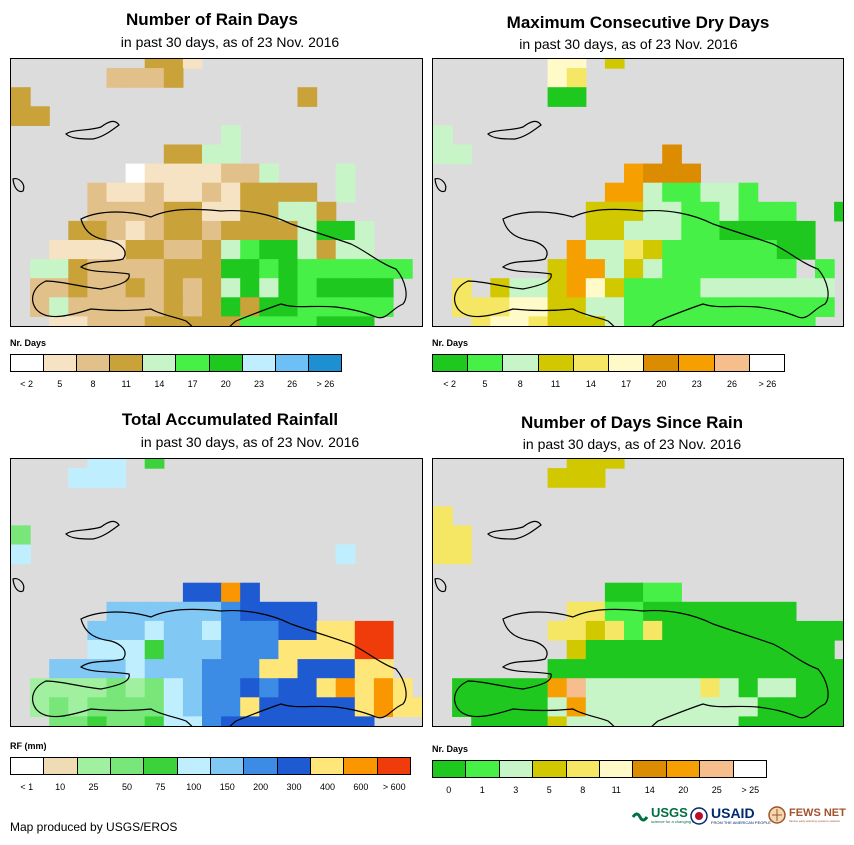  Describe the element at coordinates (608, 363) in the screenshot. I see `panel-2-legend-bar` at that location.